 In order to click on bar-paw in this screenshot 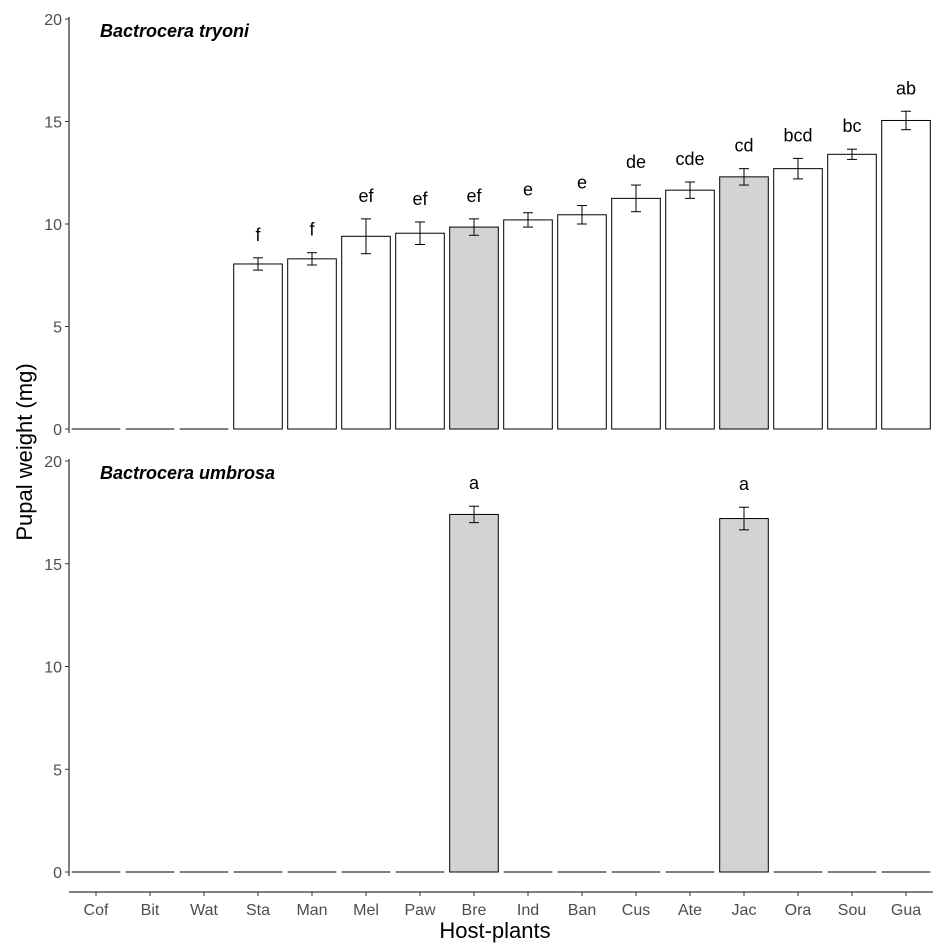, I will do `click(420, 331)`.